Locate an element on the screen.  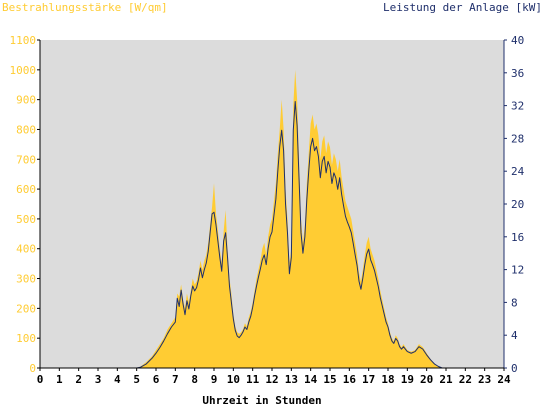
right-tick-label: 28 is located at coordinates (517, 138).